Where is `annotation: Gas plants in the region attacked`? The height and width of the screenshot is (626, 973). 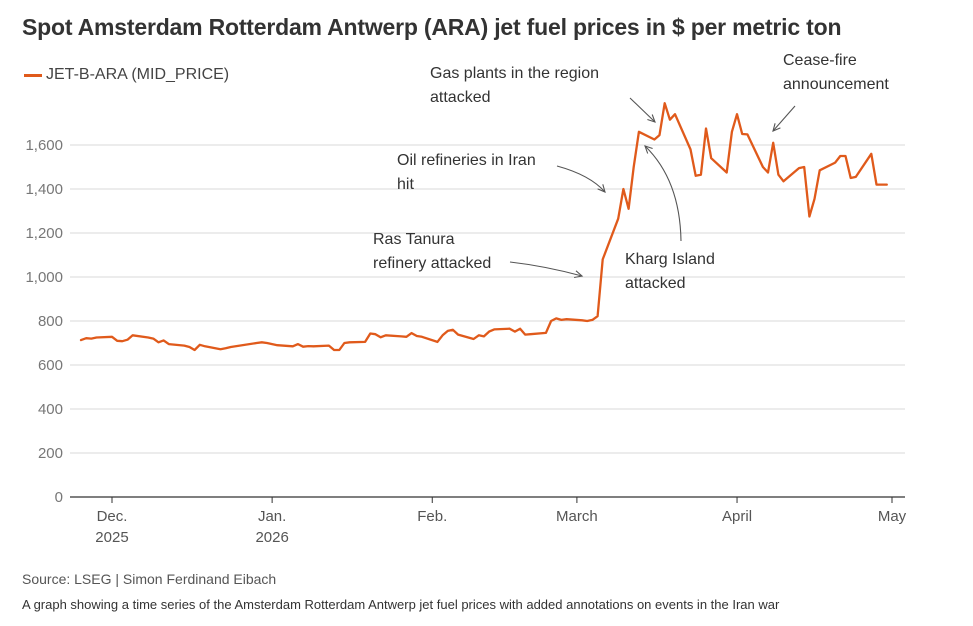 annotation: Gas plants in the region attacked is located at coordinates (543, 94).